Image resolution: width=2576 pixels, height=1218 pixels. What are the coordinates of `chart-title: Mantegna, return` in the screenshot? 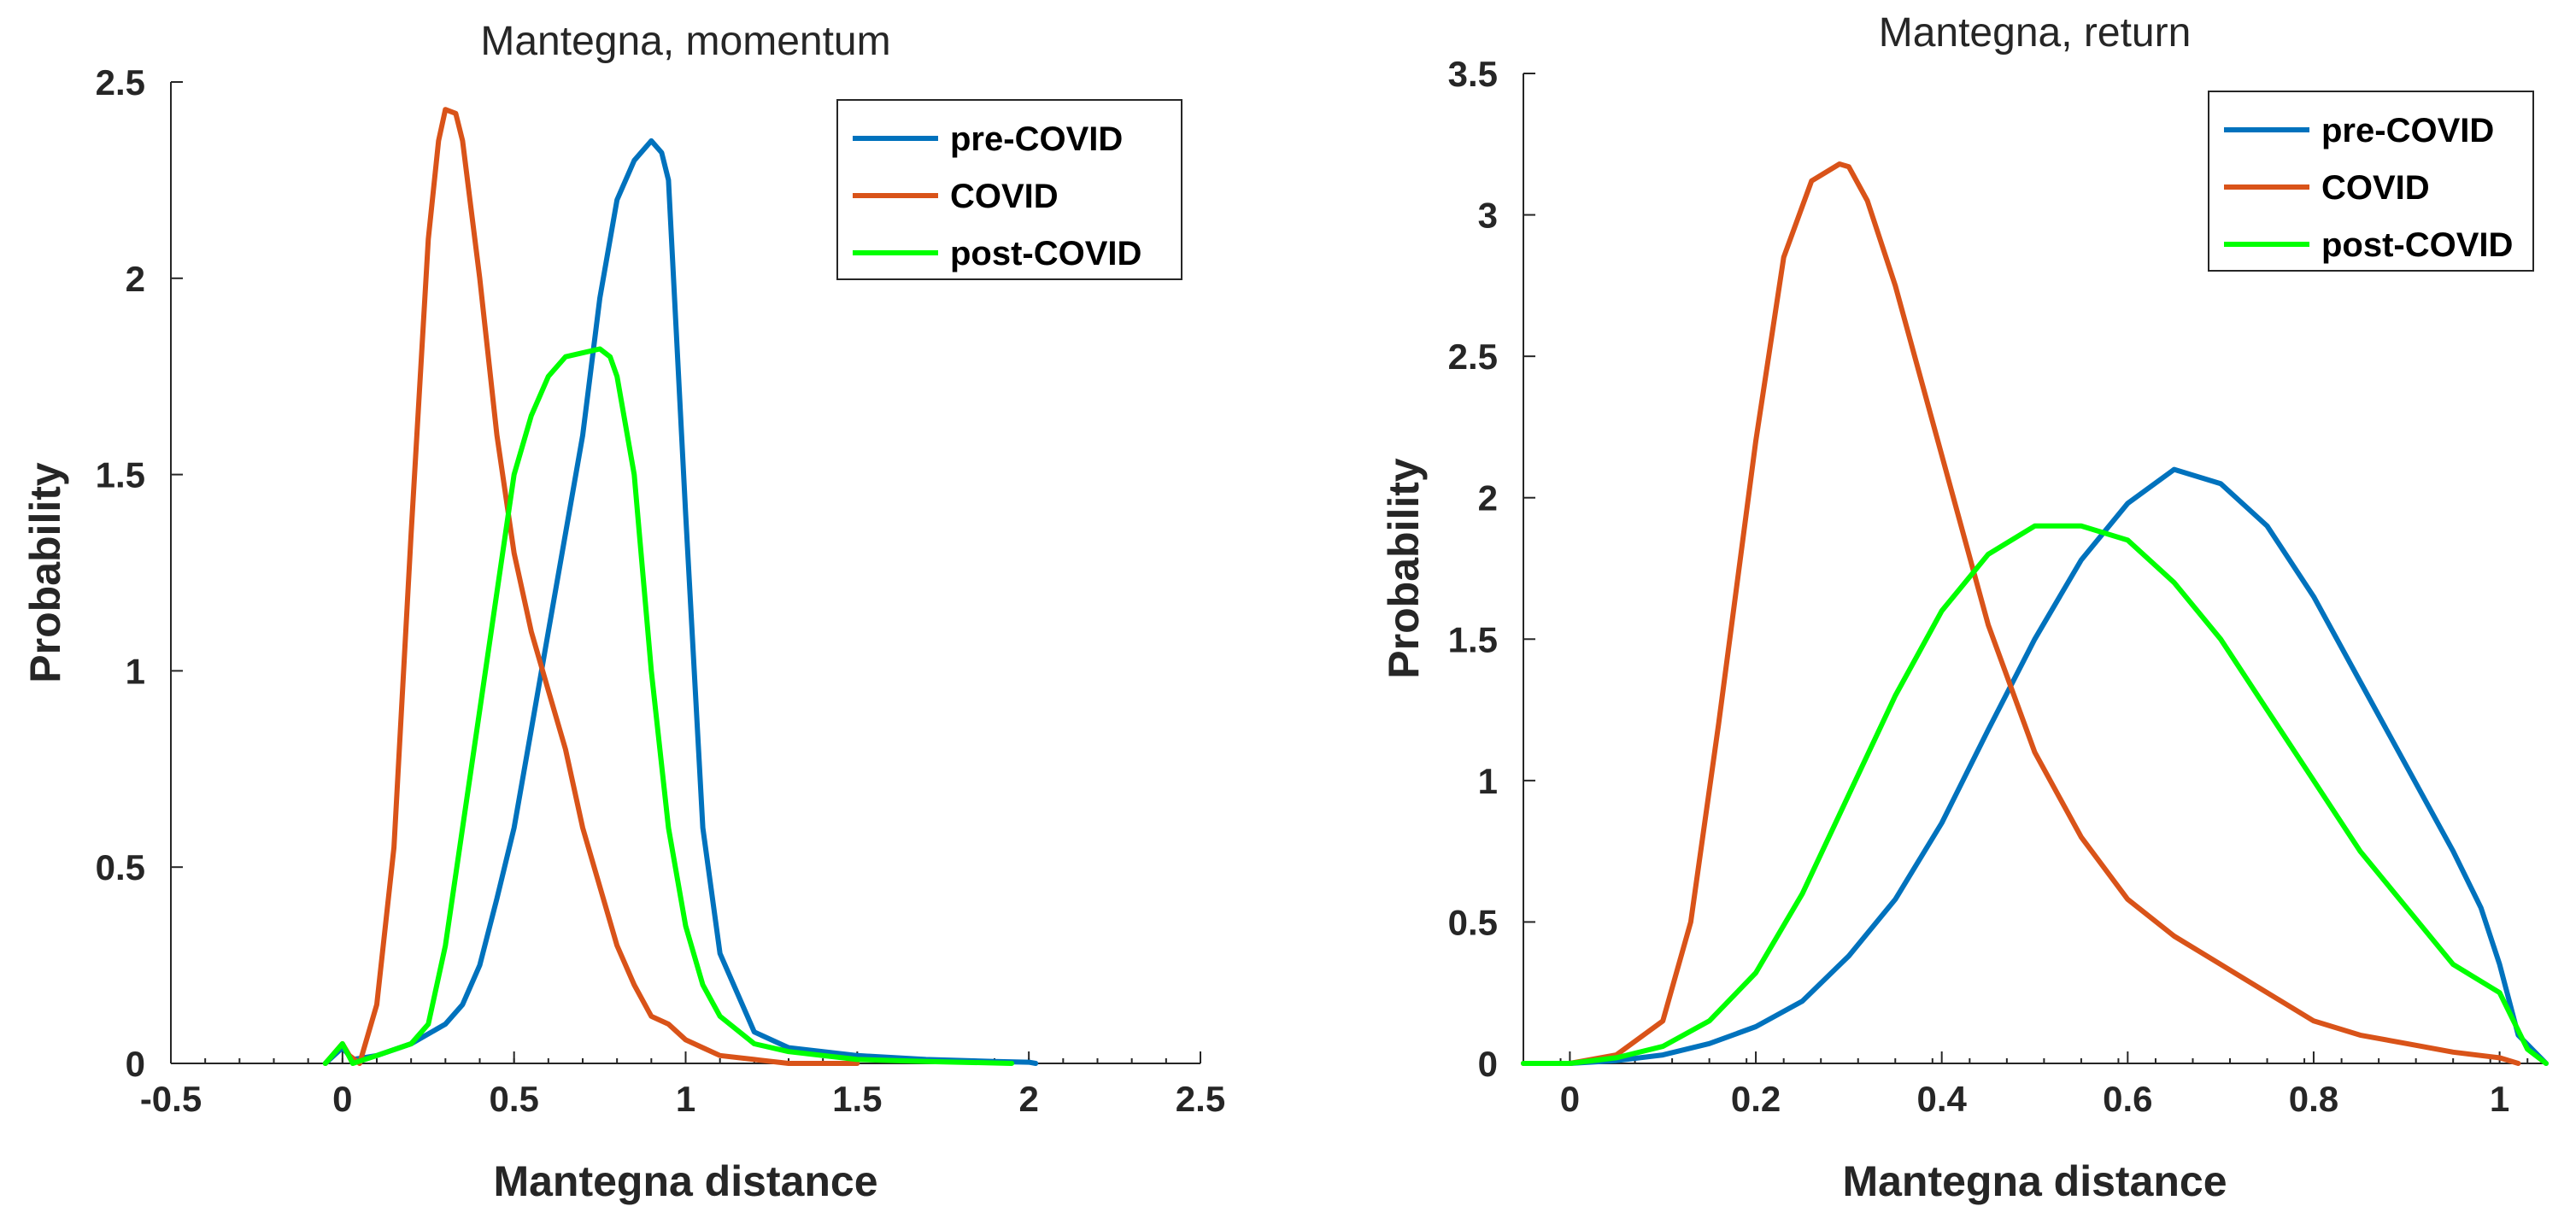 It's located at (2035, 33).